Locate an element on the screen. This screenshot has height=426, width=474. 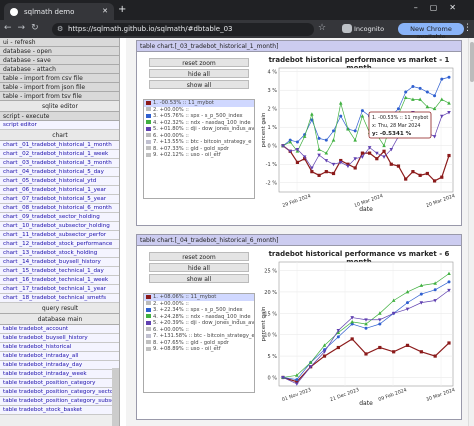
table-link: table tradebot_position_category_sector is located at coordinates (59, 392).